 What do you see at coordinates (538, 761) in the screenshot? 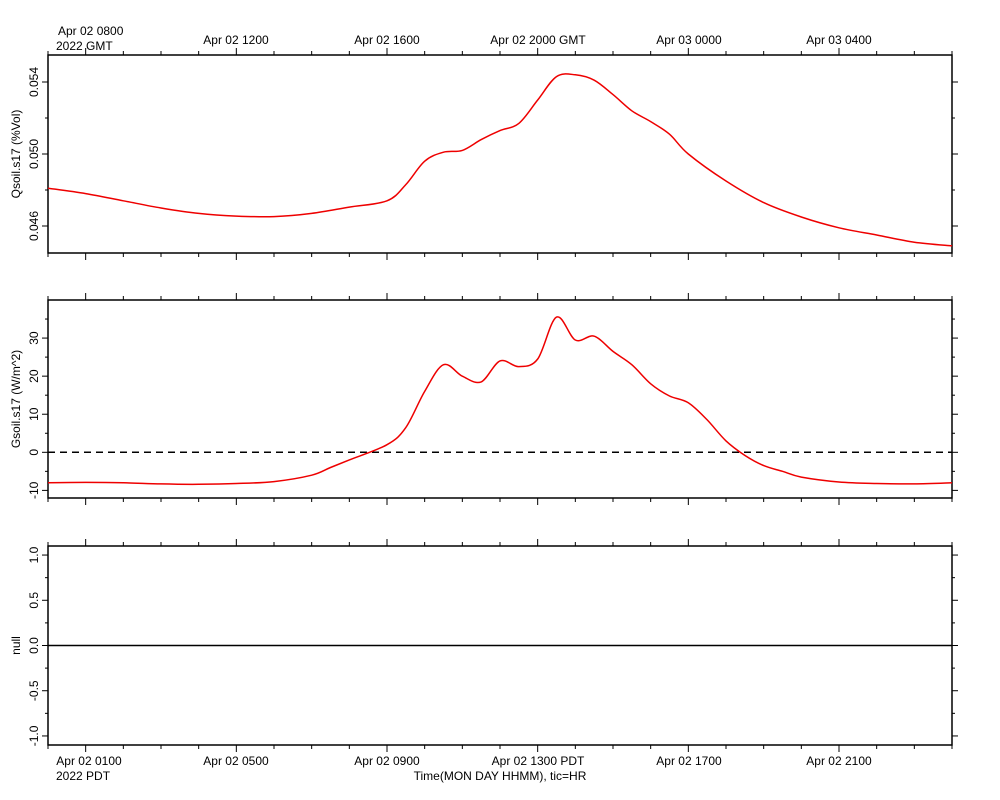
I see `bottom-axis-label: Apr 02 1300 PDT` at bounding box center [538, 761].